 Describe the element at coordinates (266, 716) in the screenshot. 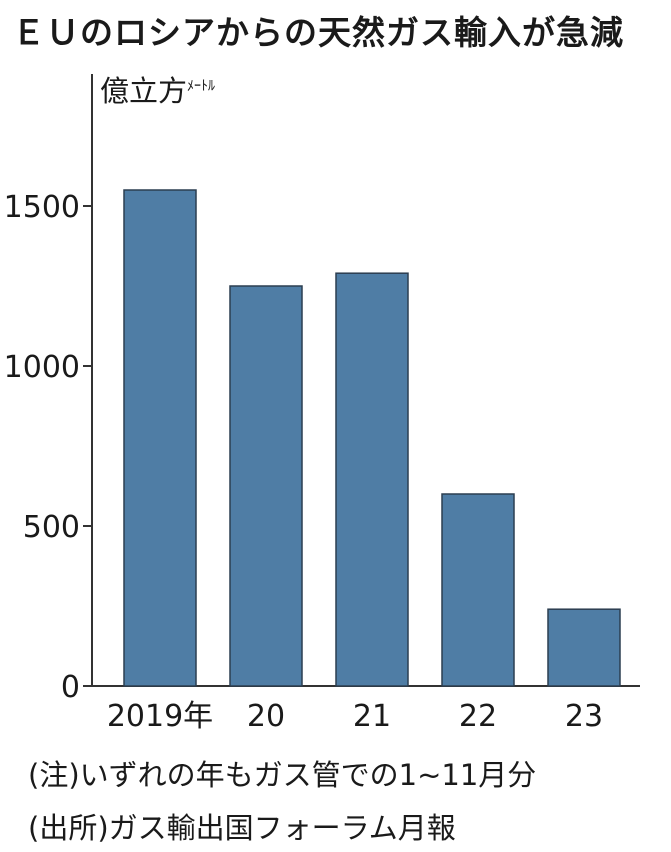

I see `x-tick-label: 20` at that location.